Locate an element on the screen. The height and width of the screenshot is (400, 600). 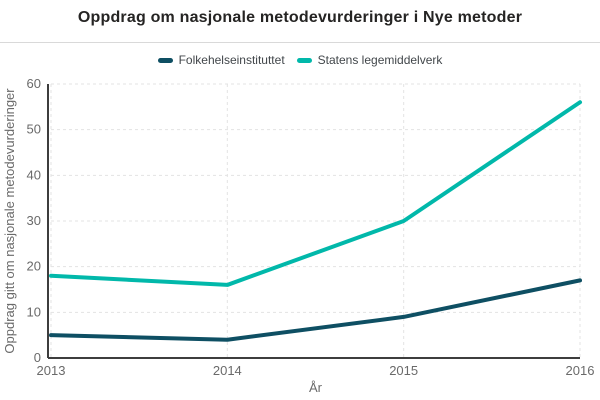
legend-label: Folkehelseinstituttet is located at coordinates (231, 60).